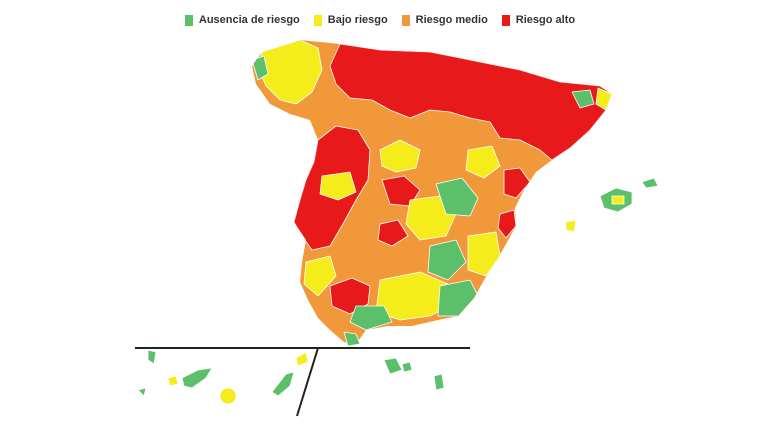 This screenshot has height=428, width=760. I want to click on region-cadiz-tip-green, so click(352, 339).